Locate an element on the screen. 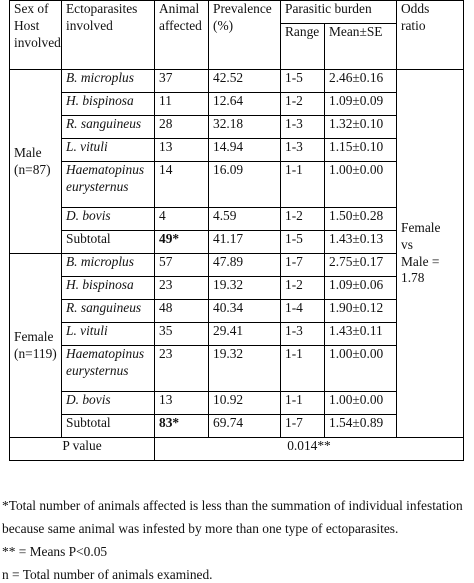 Image resolution: width=474 pixels, height=583 pixels. pvalue-label: P value is located at coordinates (82, 449).